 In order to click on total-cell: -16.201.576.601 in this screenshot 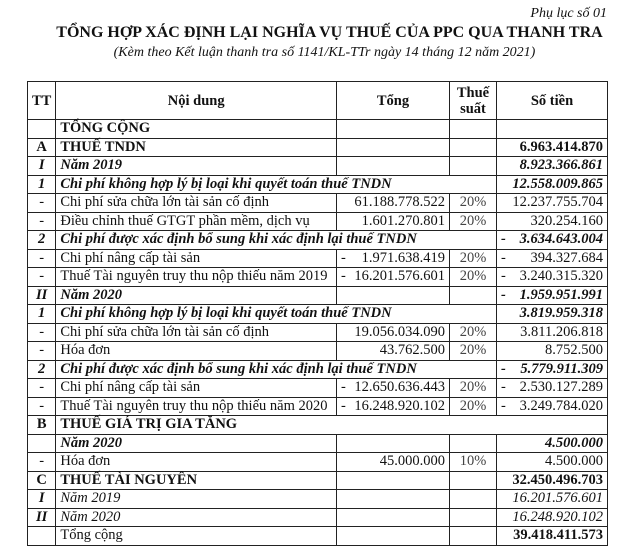, I will do `click(393, 277)`.